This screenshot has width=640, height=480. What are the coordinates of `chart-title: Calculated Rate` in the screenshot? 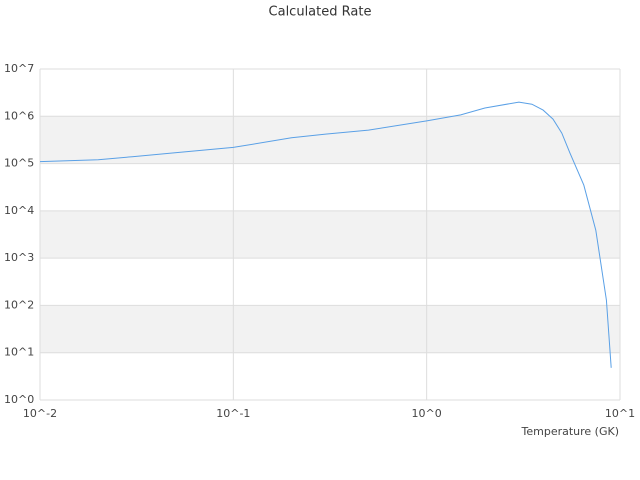 It's located at (320, 12).